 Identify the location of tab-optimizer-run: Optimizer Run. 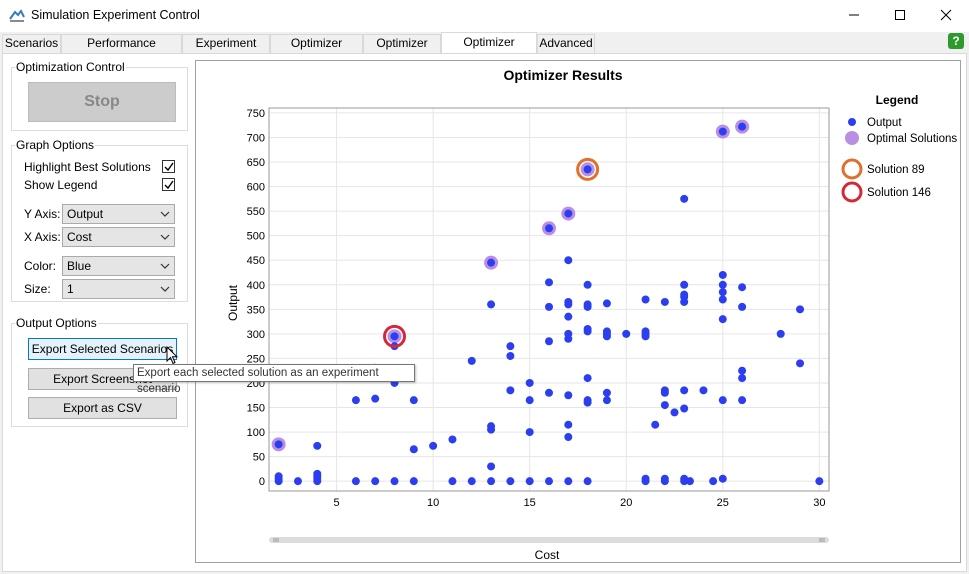
(402, 50).